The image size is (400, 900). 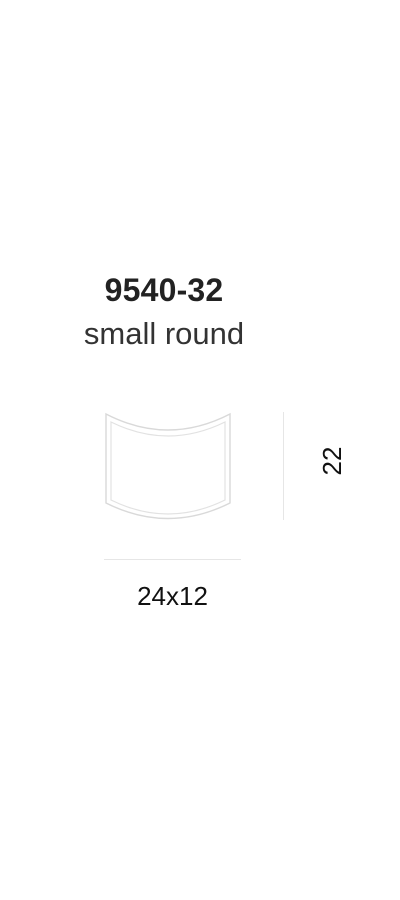 What do you see at coordinates (172, 596) in the screenshot?
I see `size-dimension-label: 24x12` at bounding box center [172, 596].